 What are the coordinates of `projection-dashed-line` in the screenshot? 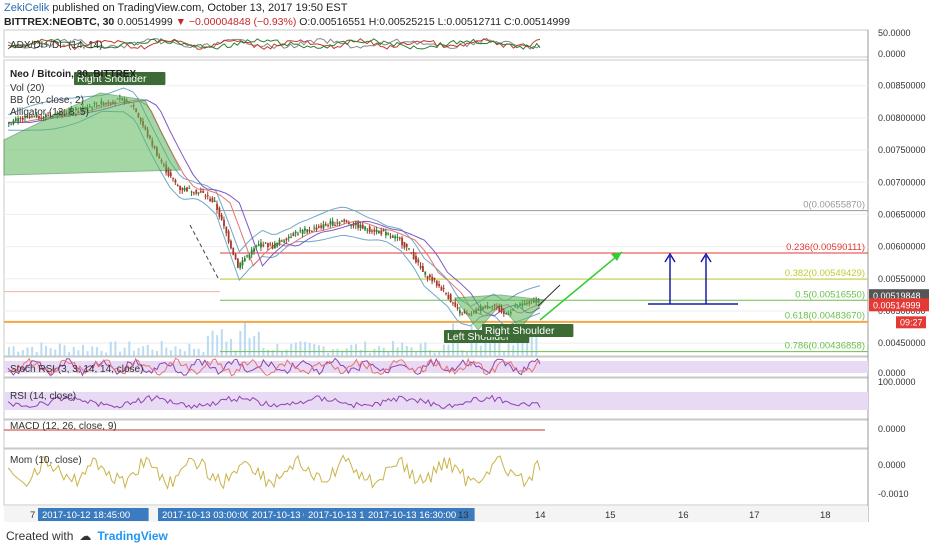 It's located at (204, 251).